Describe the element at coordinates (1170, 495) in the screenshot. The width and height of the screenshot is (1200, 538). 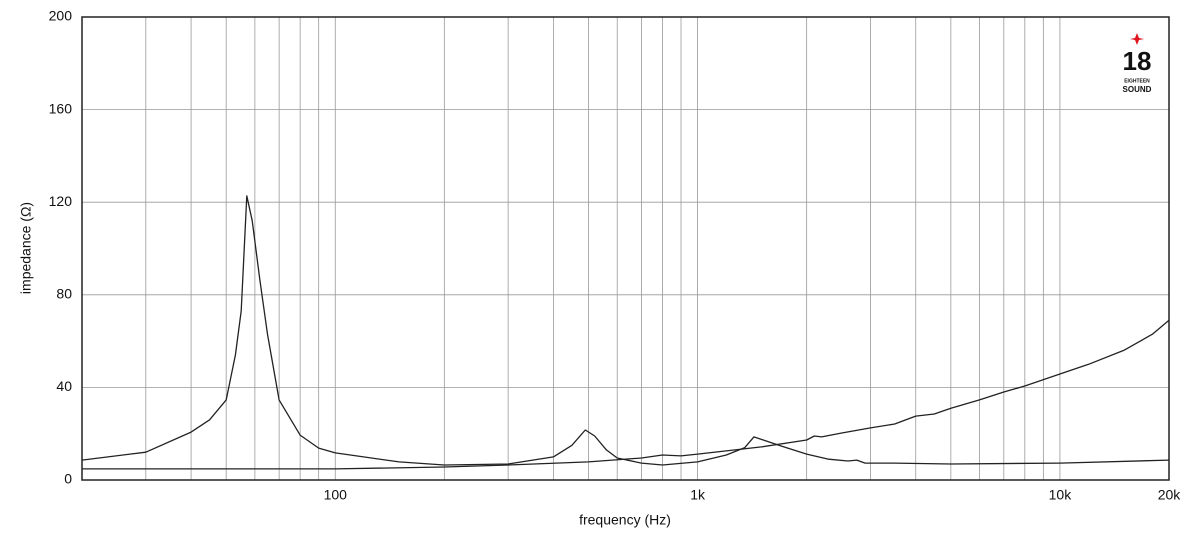
I see `x-tick-label: 20k` at that location.